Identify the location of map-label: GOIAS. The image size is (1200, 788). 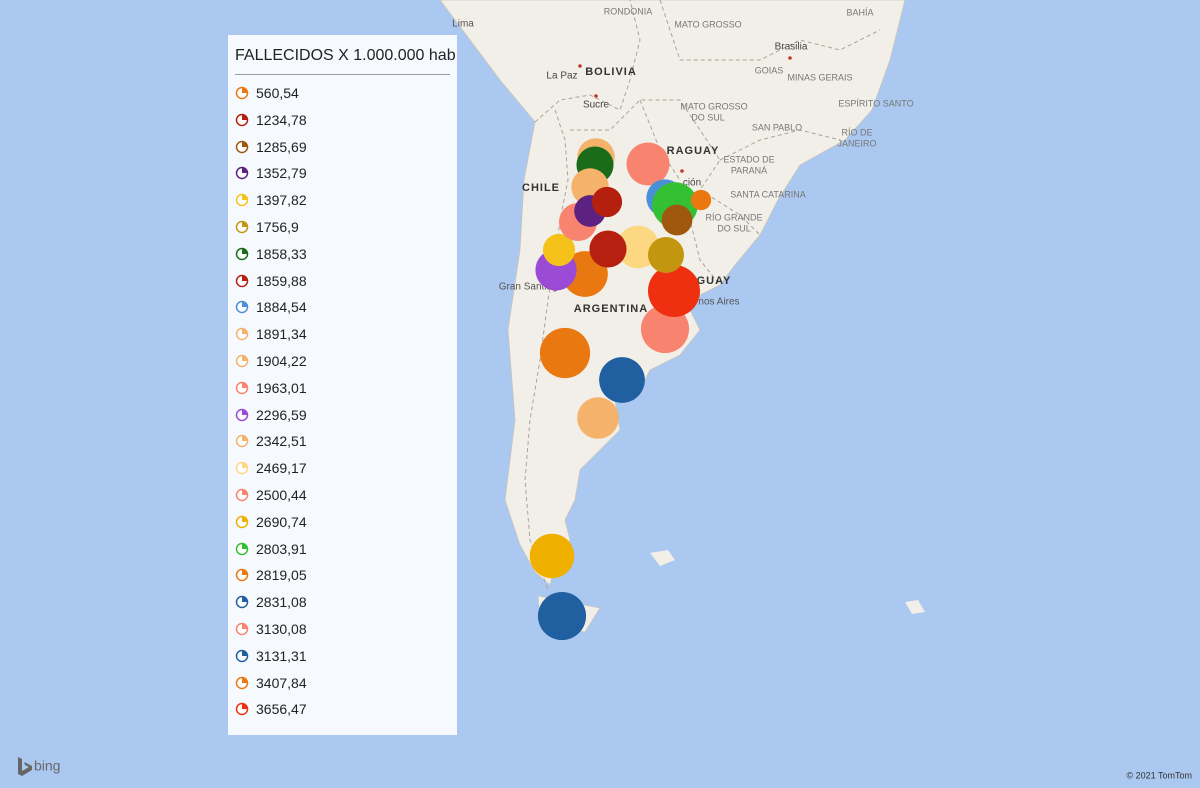
(769, 70).